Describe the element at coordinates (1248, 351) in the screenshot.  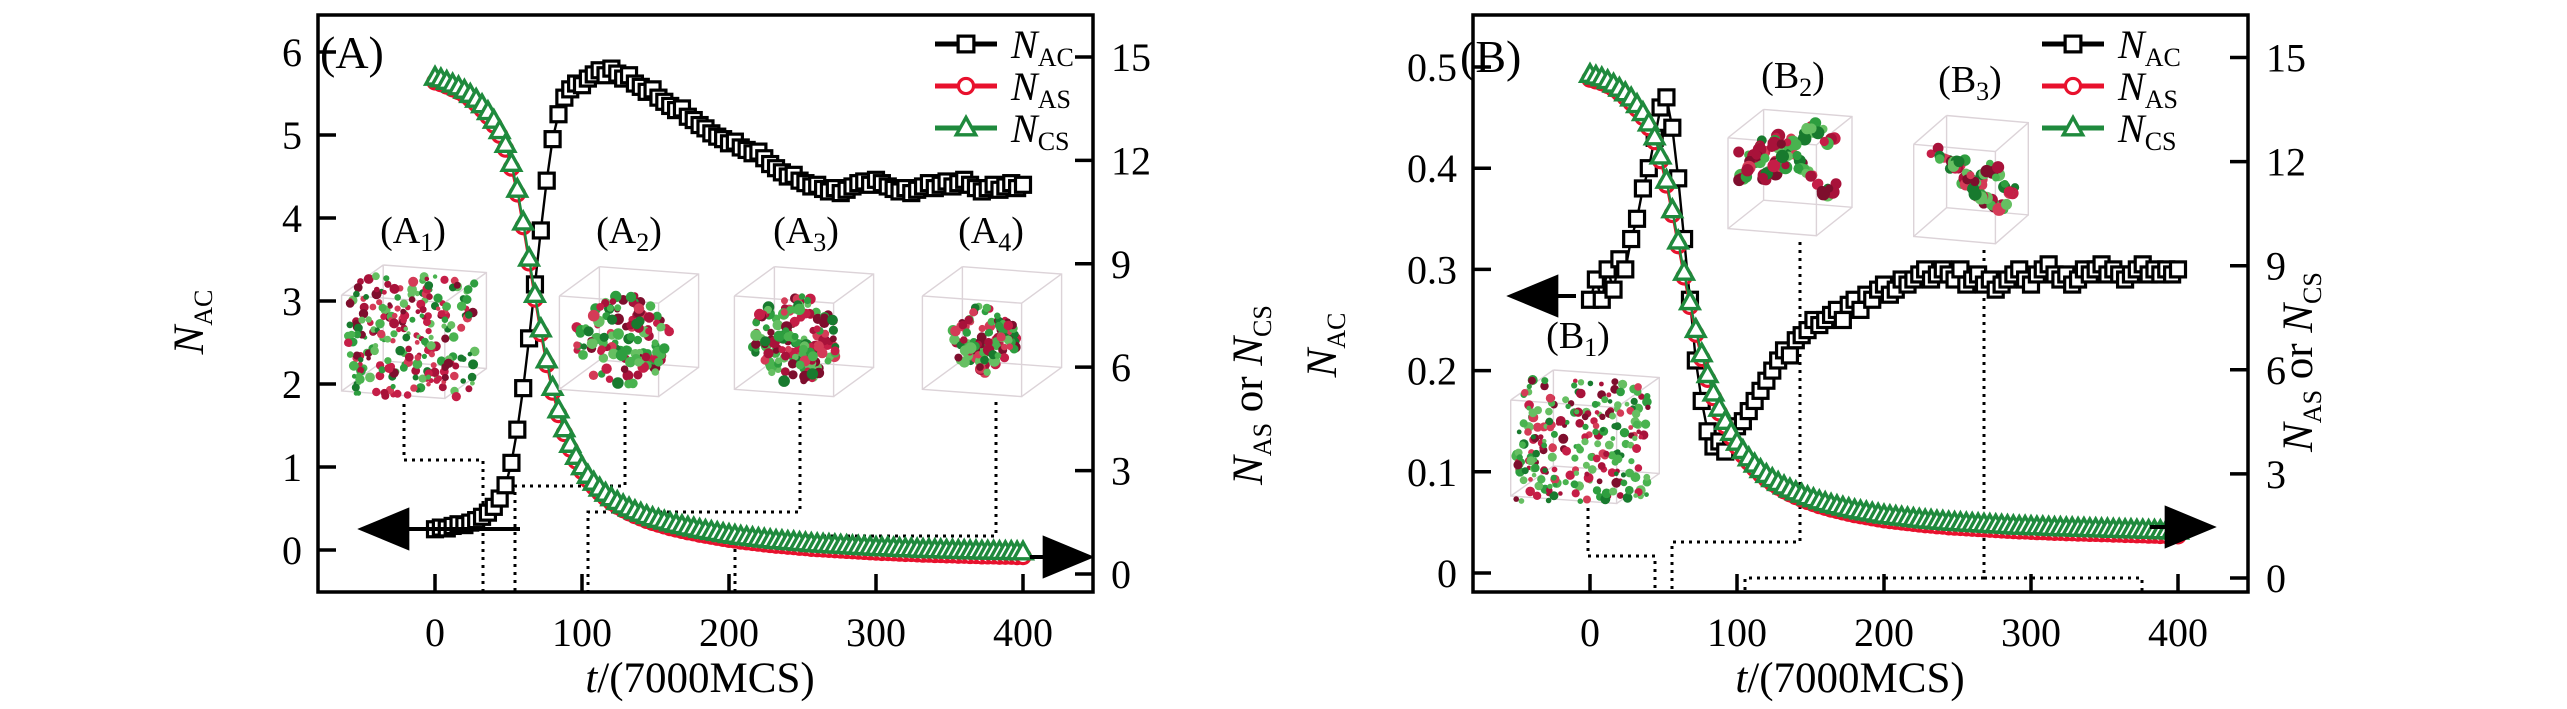
I see `y-right-a-n2: N` at that location.